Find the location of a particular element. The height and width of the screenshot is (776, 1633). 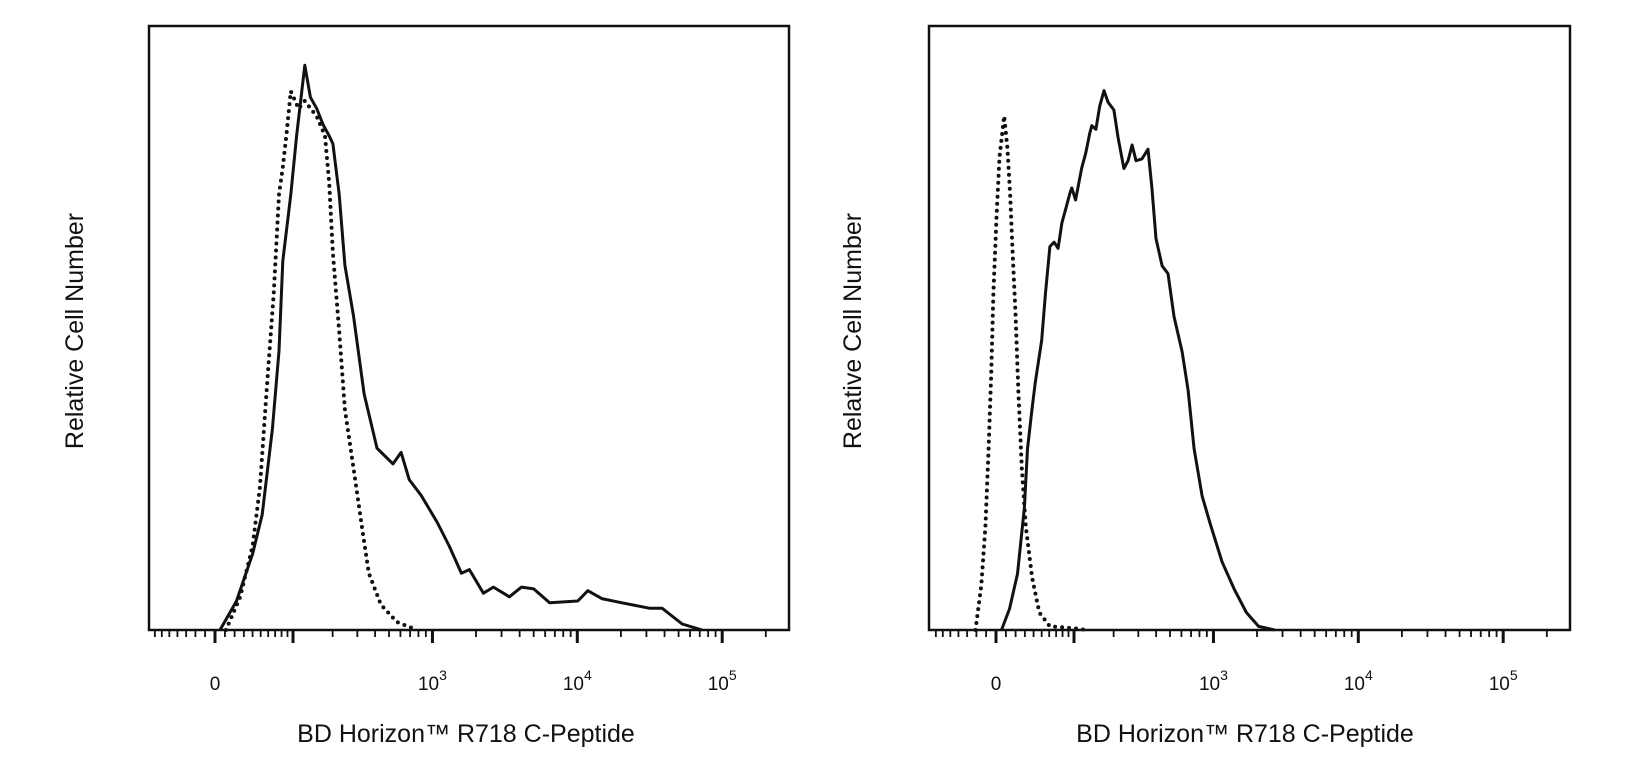

histogram-curves is located at coordinates (1124, 360).